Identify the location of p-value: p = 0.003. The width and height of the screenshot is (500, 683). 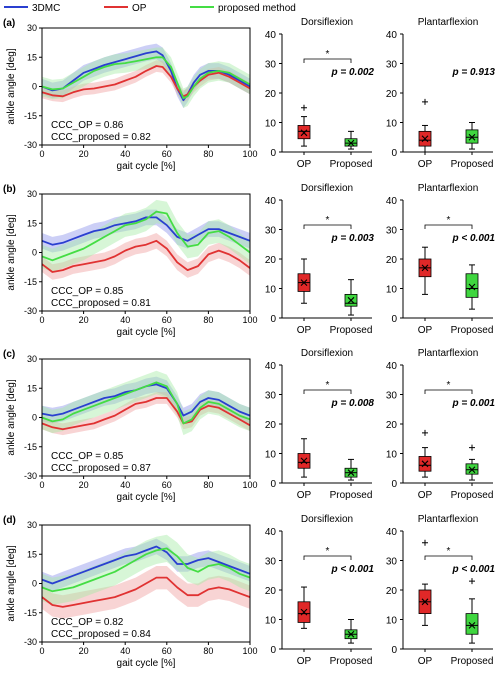
(352, 238).